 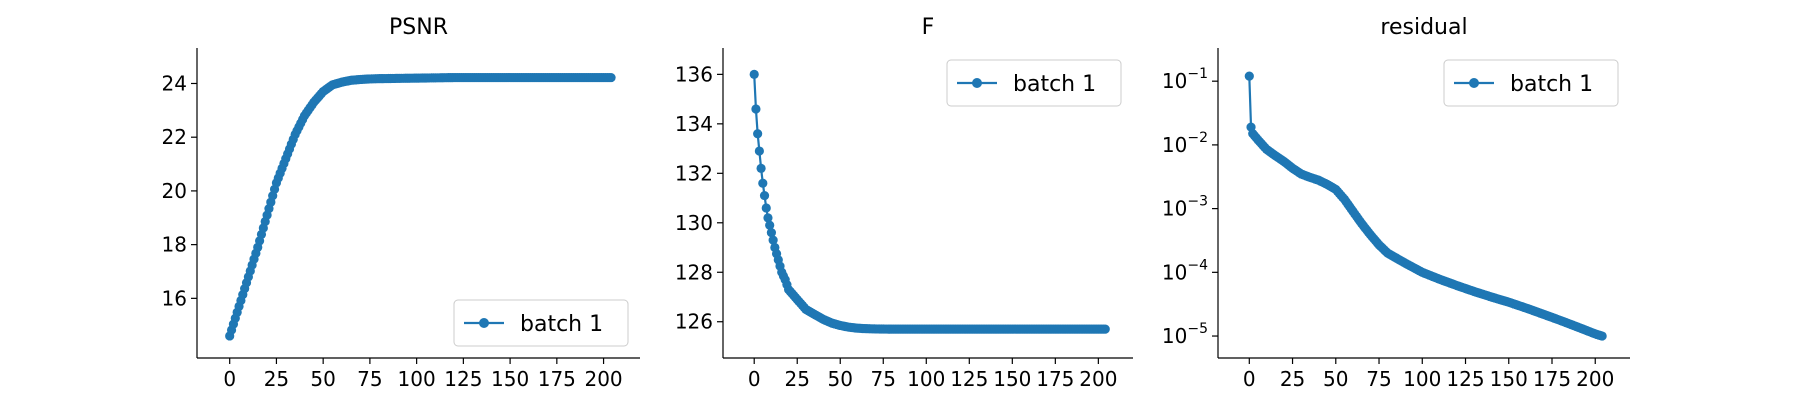 I want to click on y-tick-exponent: −5, so click(x=1197, y=329).